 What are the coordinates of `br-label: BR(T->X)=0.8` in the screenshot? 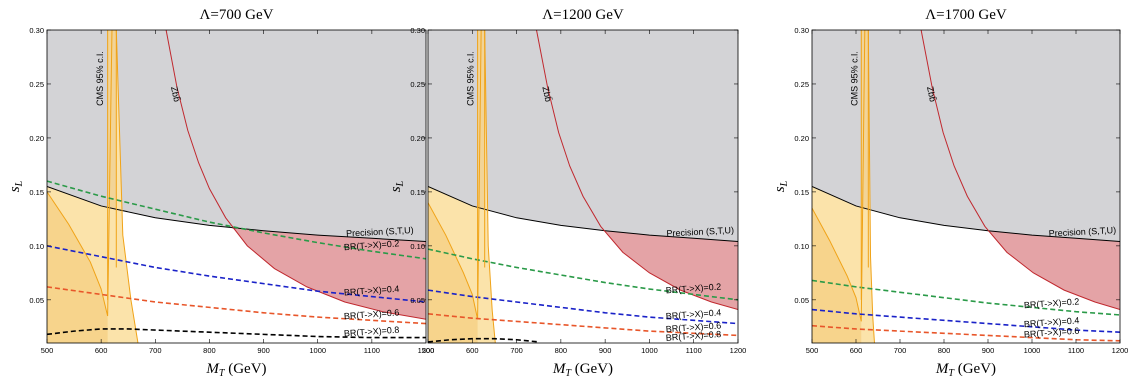 It's located at (693, 336).